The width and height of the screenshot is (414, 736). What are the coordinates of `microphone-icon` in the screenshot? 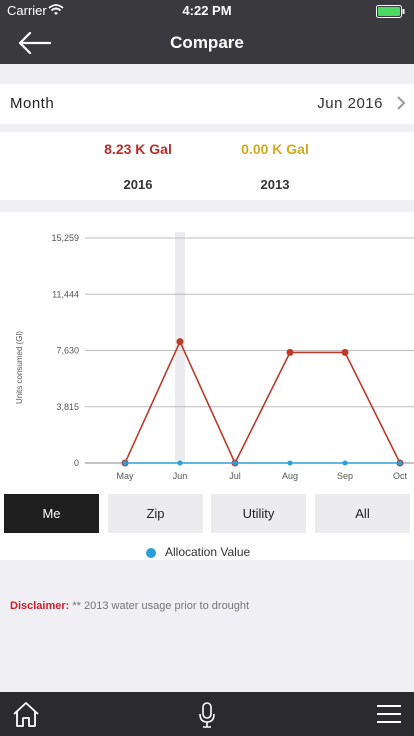 It's located at (207, 717).